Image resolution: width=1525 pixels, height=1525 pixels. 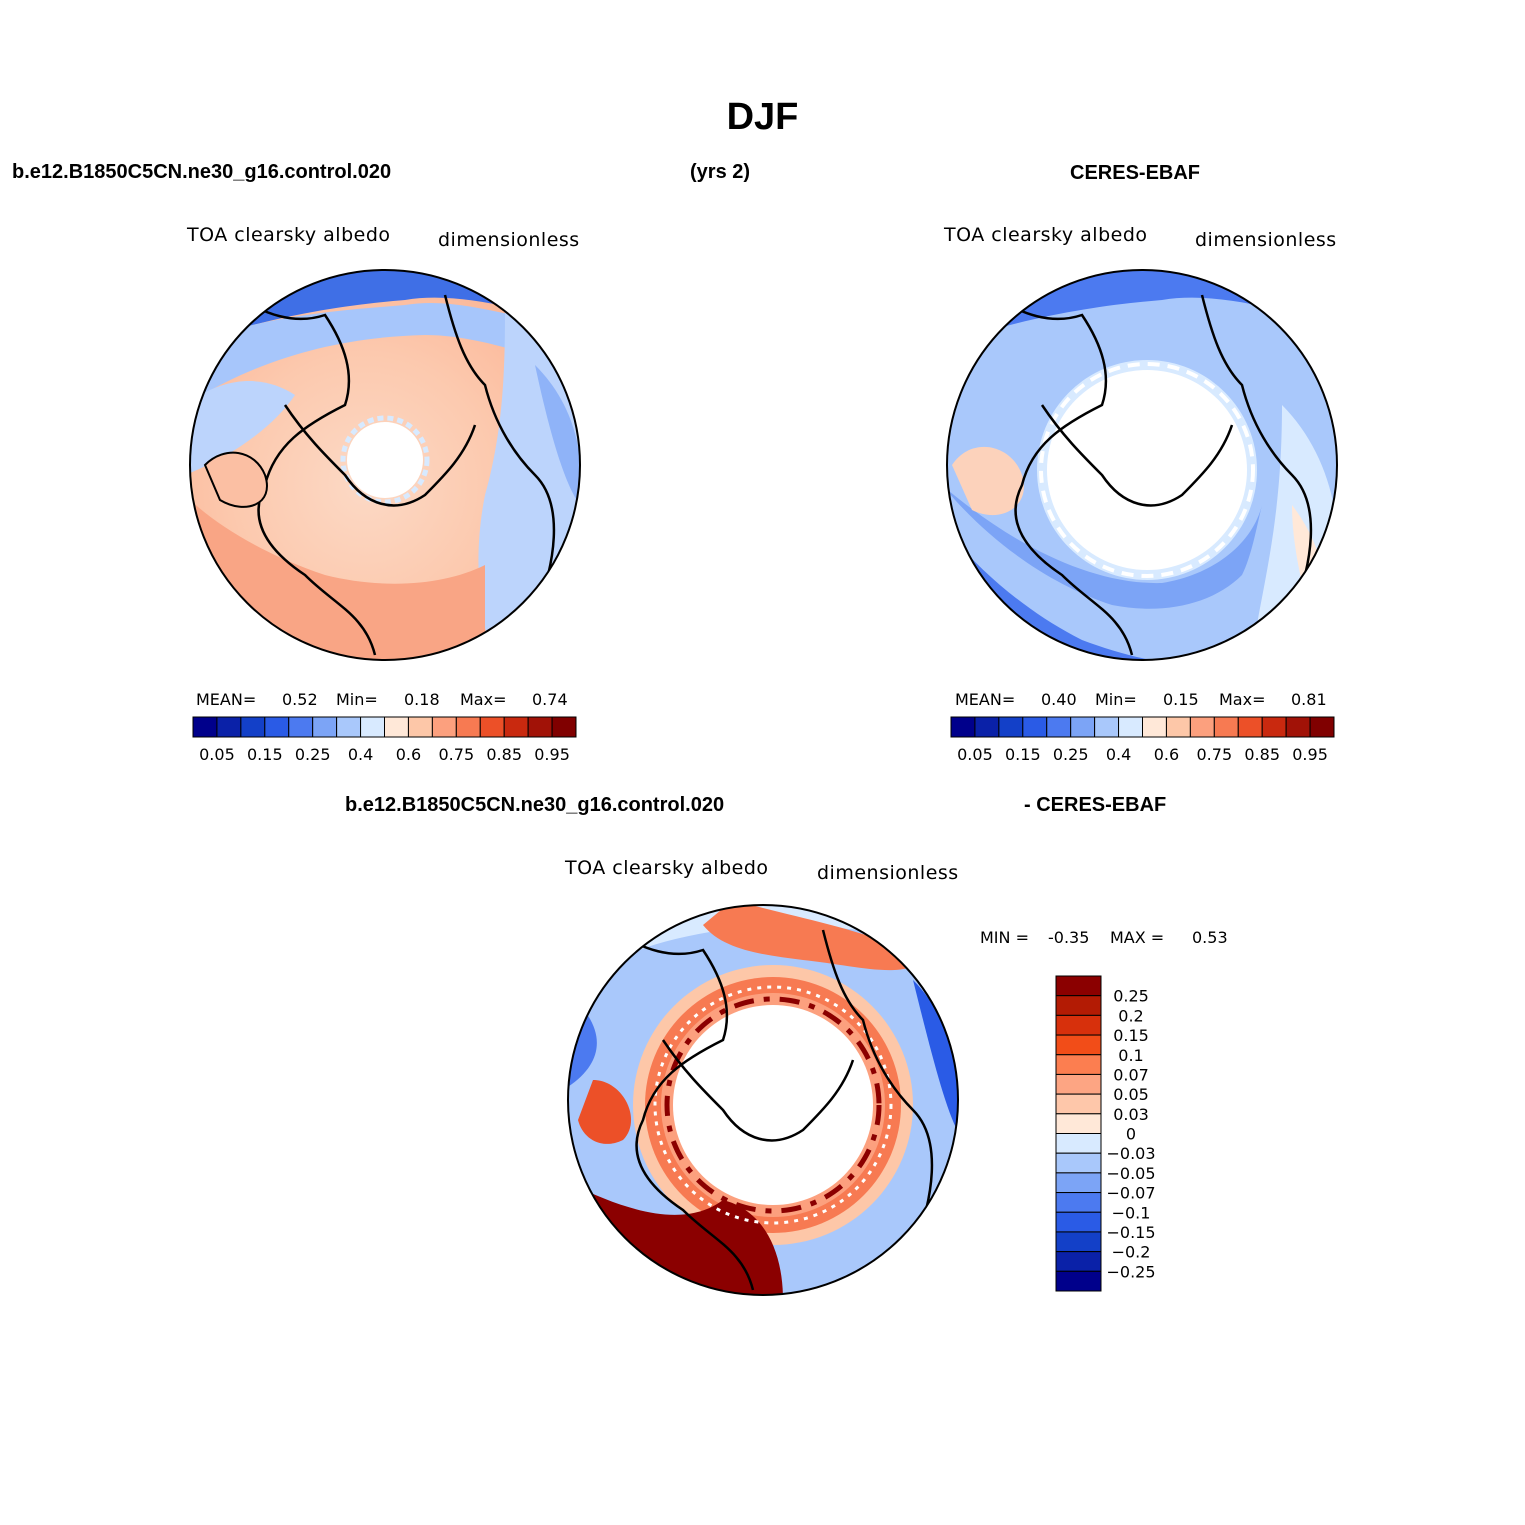 I want to click on diff-colorbar-tick-label: −0.25, so click(x=1130, y=1271).